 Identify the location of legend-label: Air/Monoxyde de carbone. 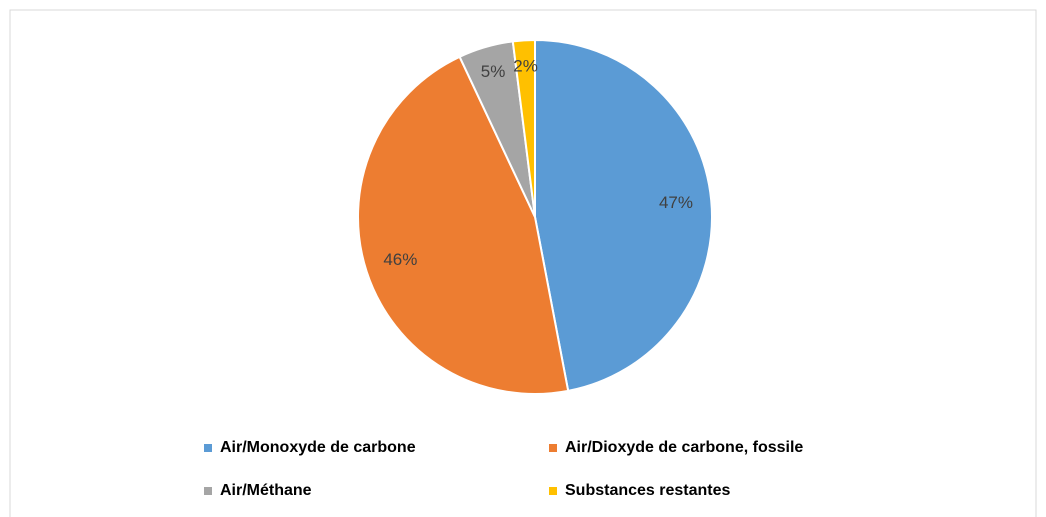
(318, 447).